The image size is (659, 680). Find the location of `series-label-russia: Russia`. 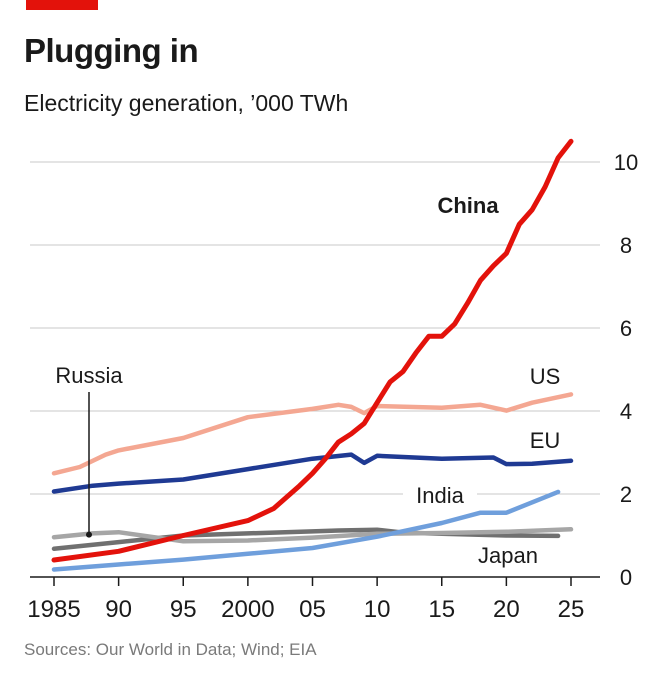

series-label-russia: Russia is located at coordinates (89, 375).